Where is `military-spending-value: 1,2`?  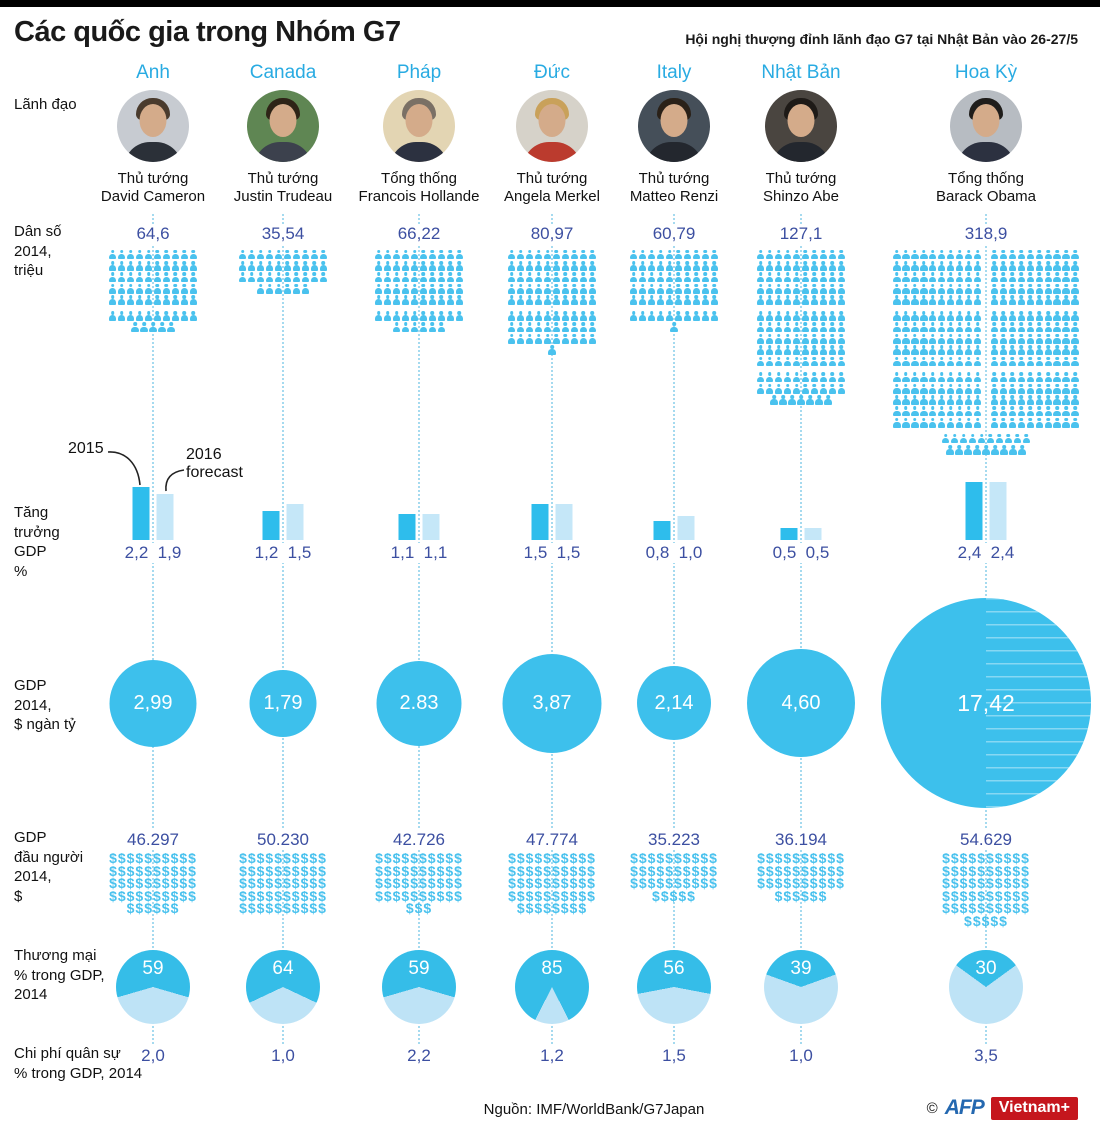 military-spending-value: 1,2 is located at coordinates (552, 1056).